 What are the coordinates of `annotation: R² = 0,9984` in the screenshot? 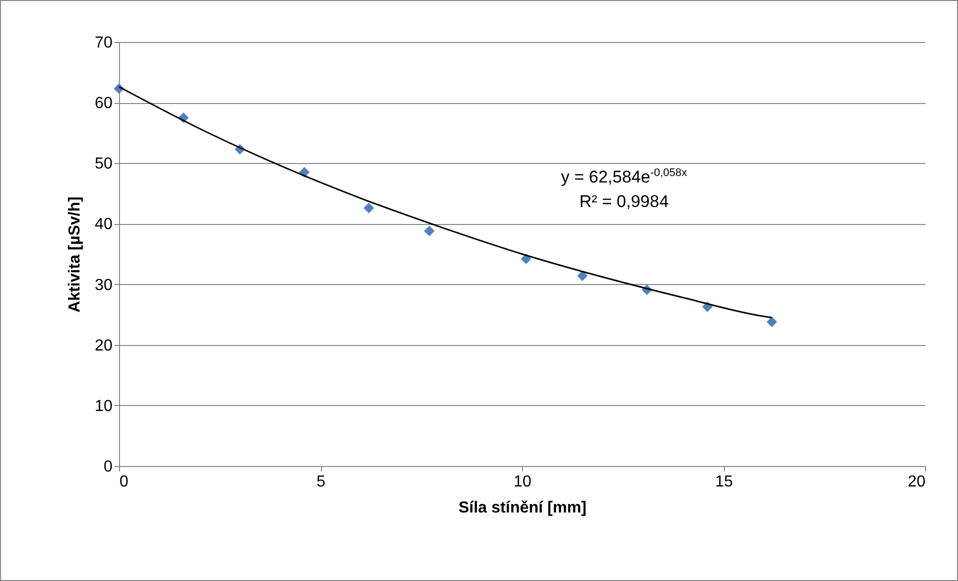 It's located at (624, 201).